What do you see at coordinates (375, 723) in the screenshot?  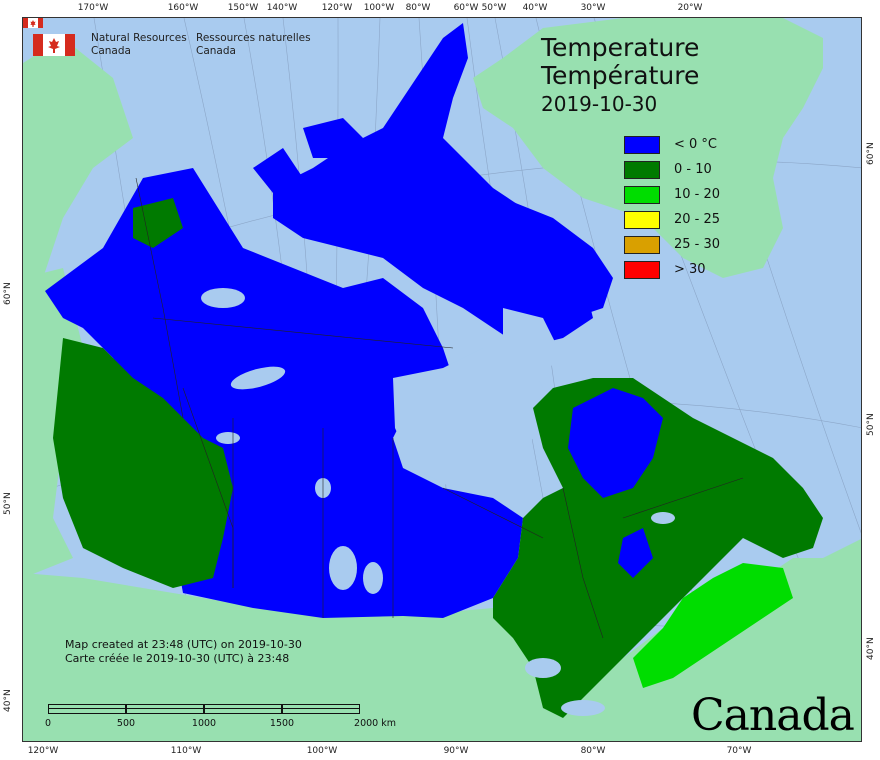 I see `scale-label: 2000 km` at bounding box center [375, 723].